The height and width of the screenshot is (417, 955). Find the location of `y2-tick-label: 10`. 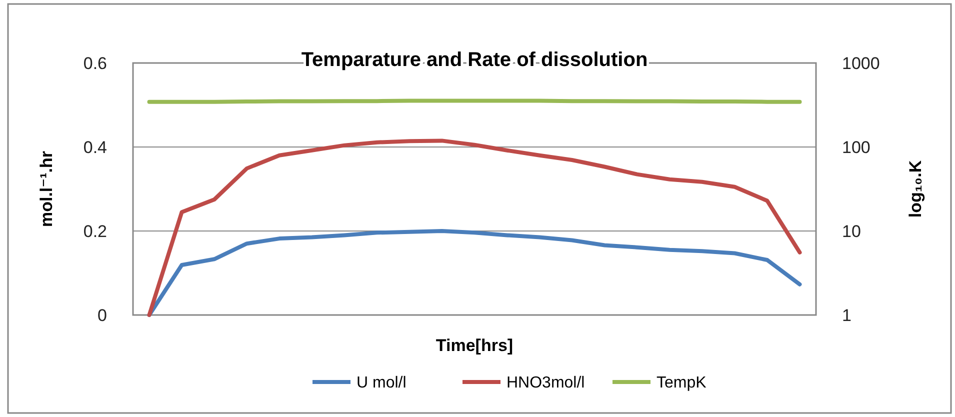

y2-tick-label: 10 is located at coordinates (851, 231).